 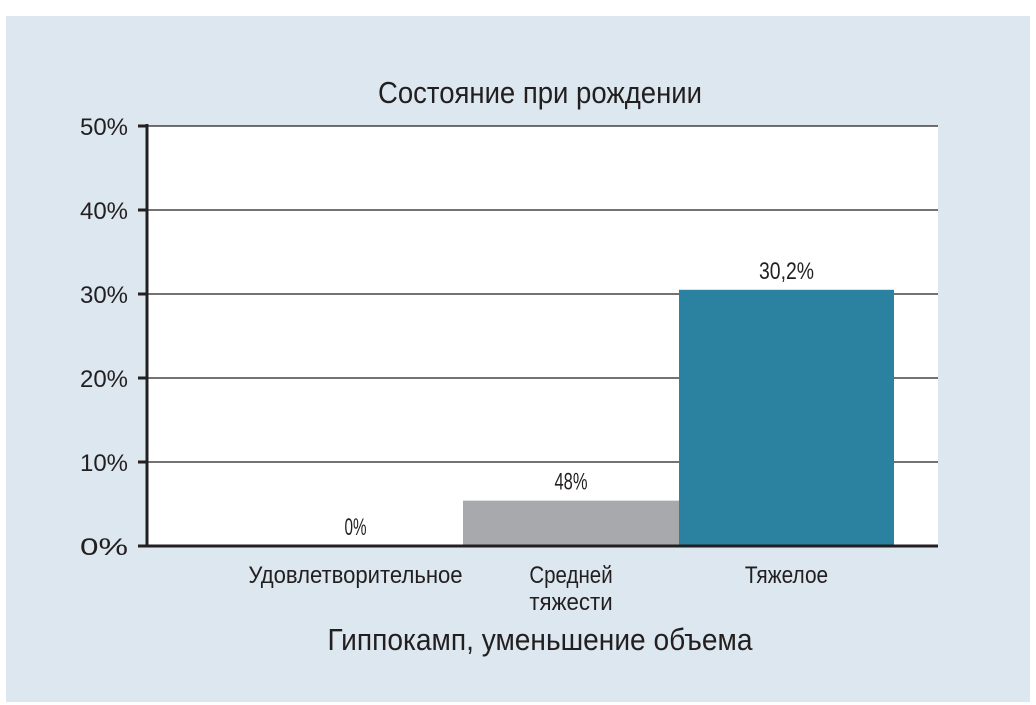 I want to click on x-axis-title: Гиппокамп, уменьшение объема, so click(x=541, y=639).